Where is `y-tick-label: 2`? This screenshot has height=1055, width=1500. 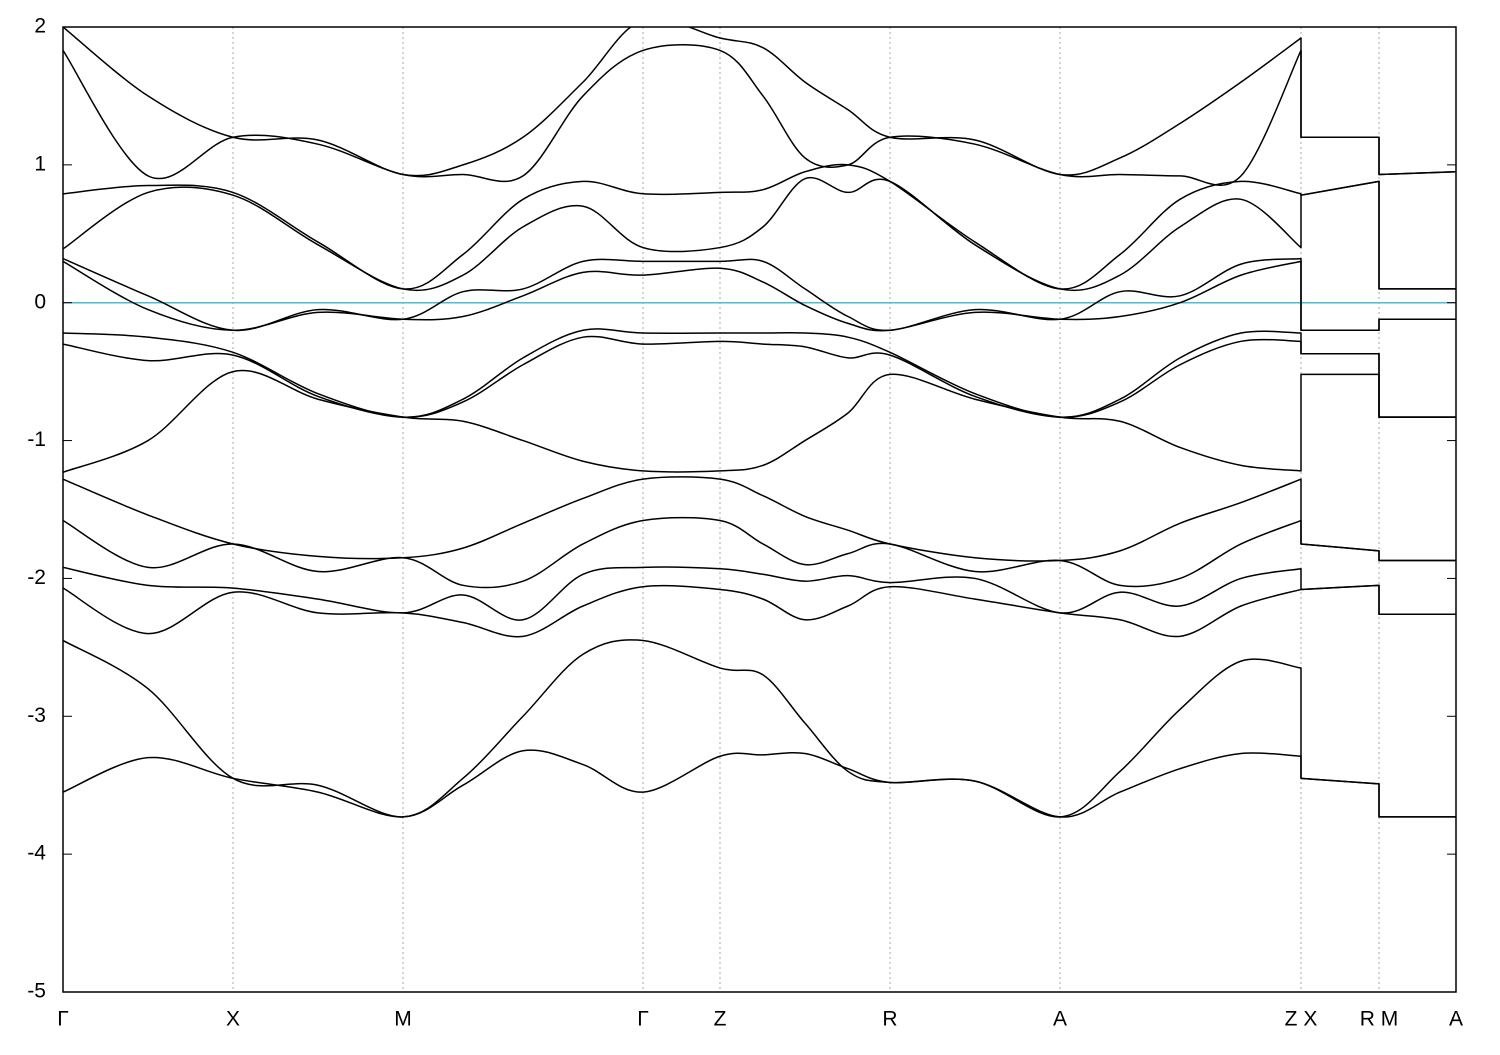 y-tick-label: 2 is located at coordinates (40, 26).